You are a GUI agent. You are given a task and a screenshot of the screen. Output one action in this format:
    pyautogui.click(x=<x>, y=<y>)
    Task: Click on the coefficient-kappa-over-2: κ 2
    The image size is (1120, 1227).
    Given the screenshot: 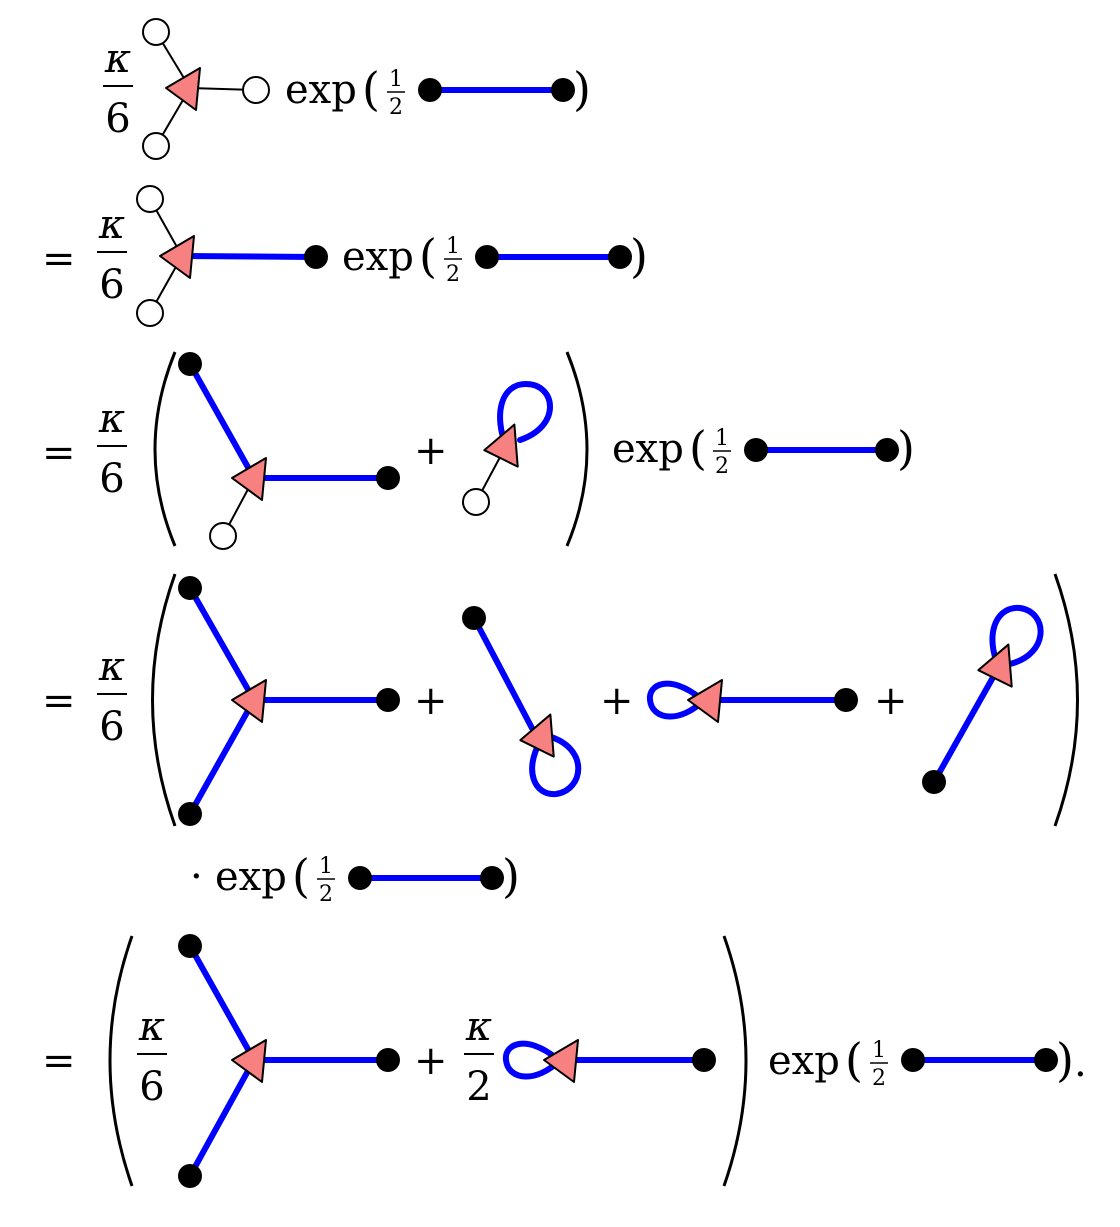 What is the action you would take?
    pyautogui.click(x=479, y=1057)
    